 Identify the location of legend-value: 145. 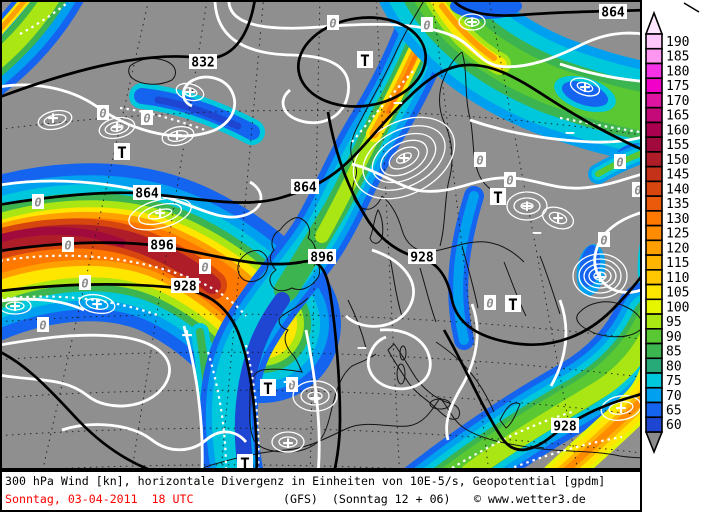
(677, 175).